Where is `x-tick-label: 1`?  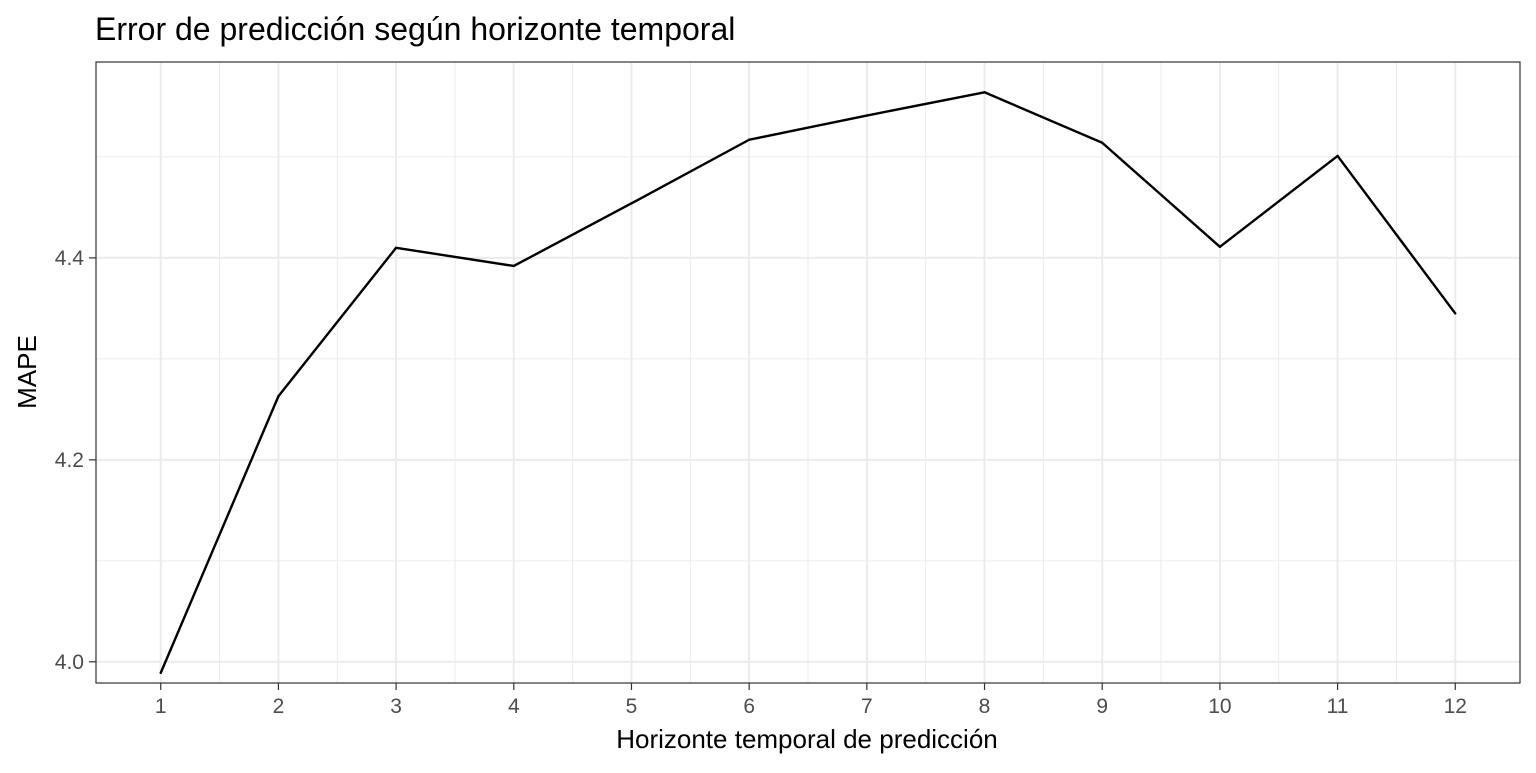
x-tick-label: 1 is located at coordinates (161, 706).